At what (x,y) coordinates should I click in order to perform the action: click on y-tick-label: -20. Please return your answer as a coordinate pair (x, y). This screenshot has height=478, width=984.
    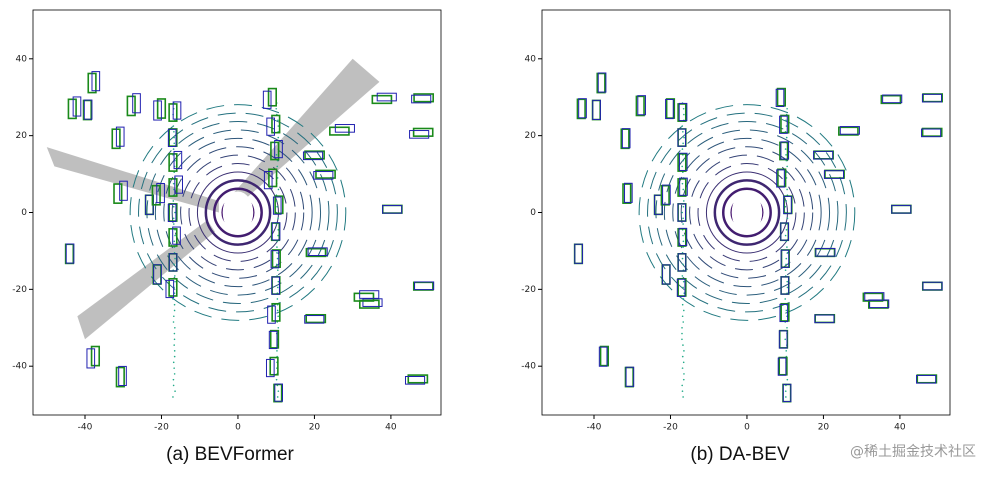
    Looking at the image, I should click on (528, 290).